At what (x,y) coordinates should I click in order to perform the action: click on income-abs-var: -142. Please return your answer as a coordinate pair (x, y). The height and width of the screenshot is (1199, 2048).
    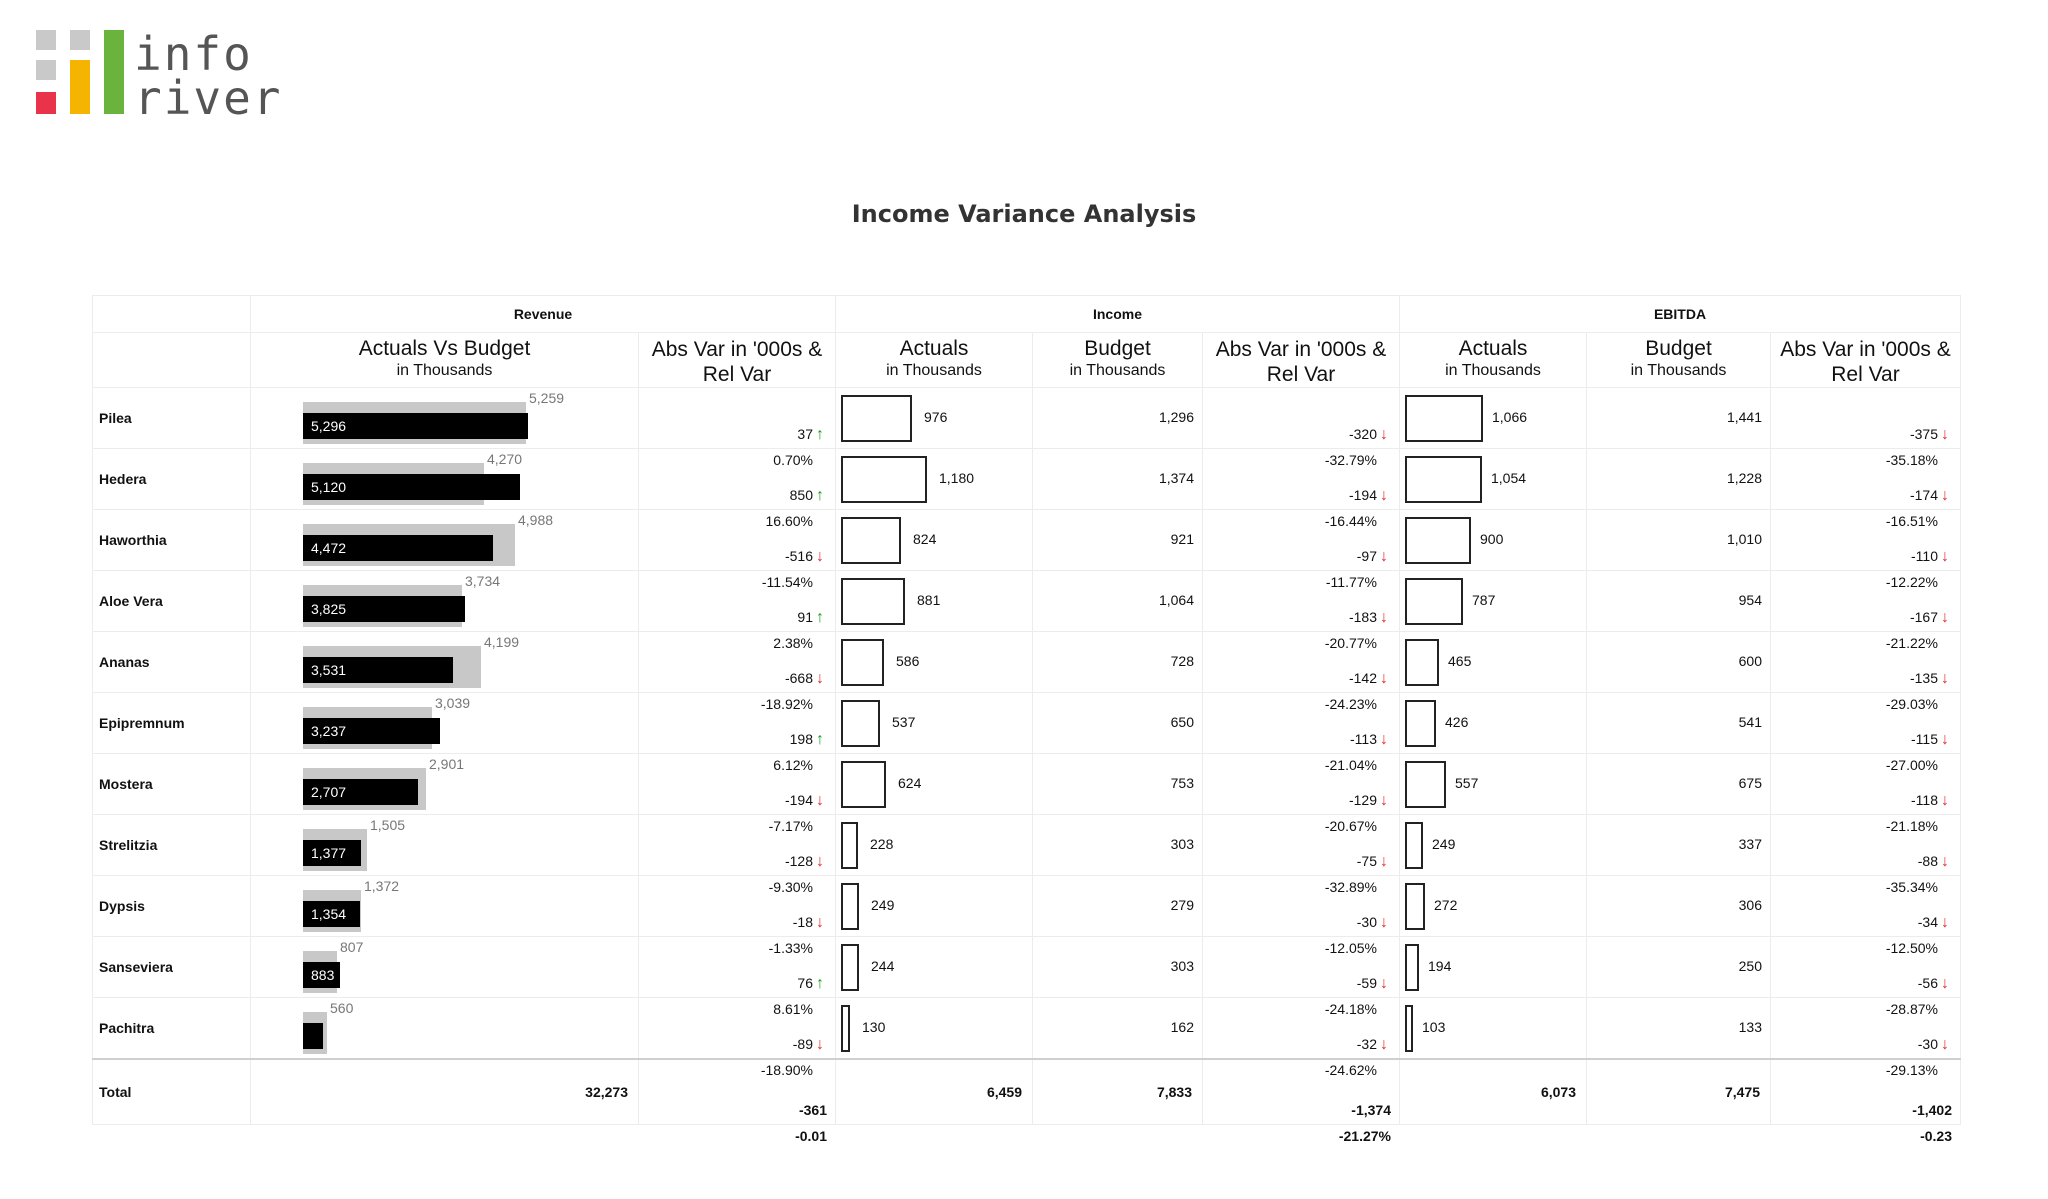
    Looking at the image, I should click on (1362, 678).